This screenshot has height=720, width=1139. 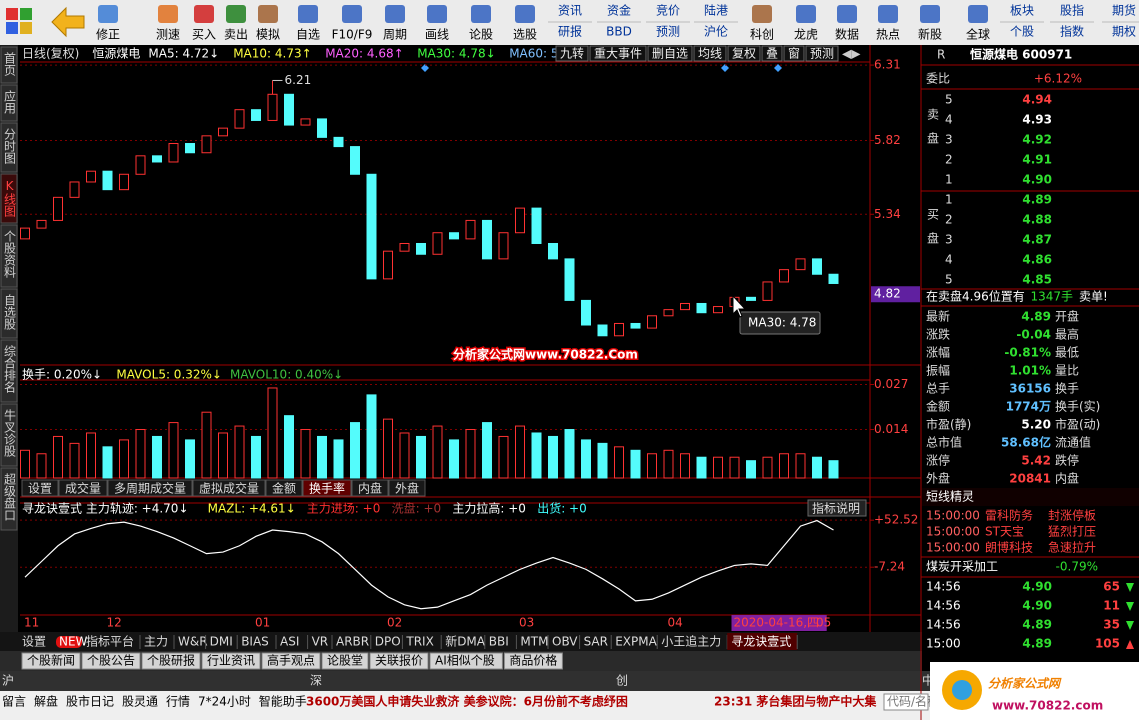 What do you see at coordinates (467, 701) in the screenshot?
I see `news-ticker: 3600万美国人申请失业救济 美参议院：6月份前不考虑纾困` at bounding box center [467, 701].